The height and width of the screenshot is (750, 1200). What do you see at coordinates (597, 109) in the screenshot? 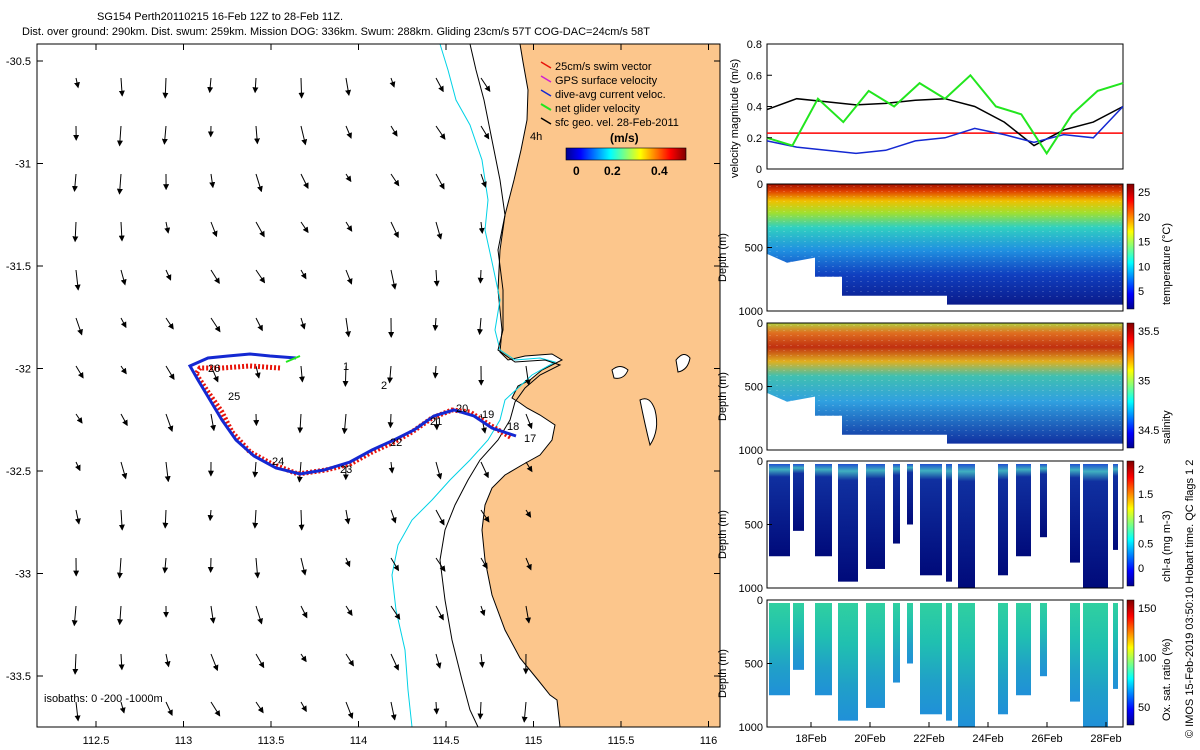
I see `legend-item: net glider velocity` at bounding box center [597, 109].